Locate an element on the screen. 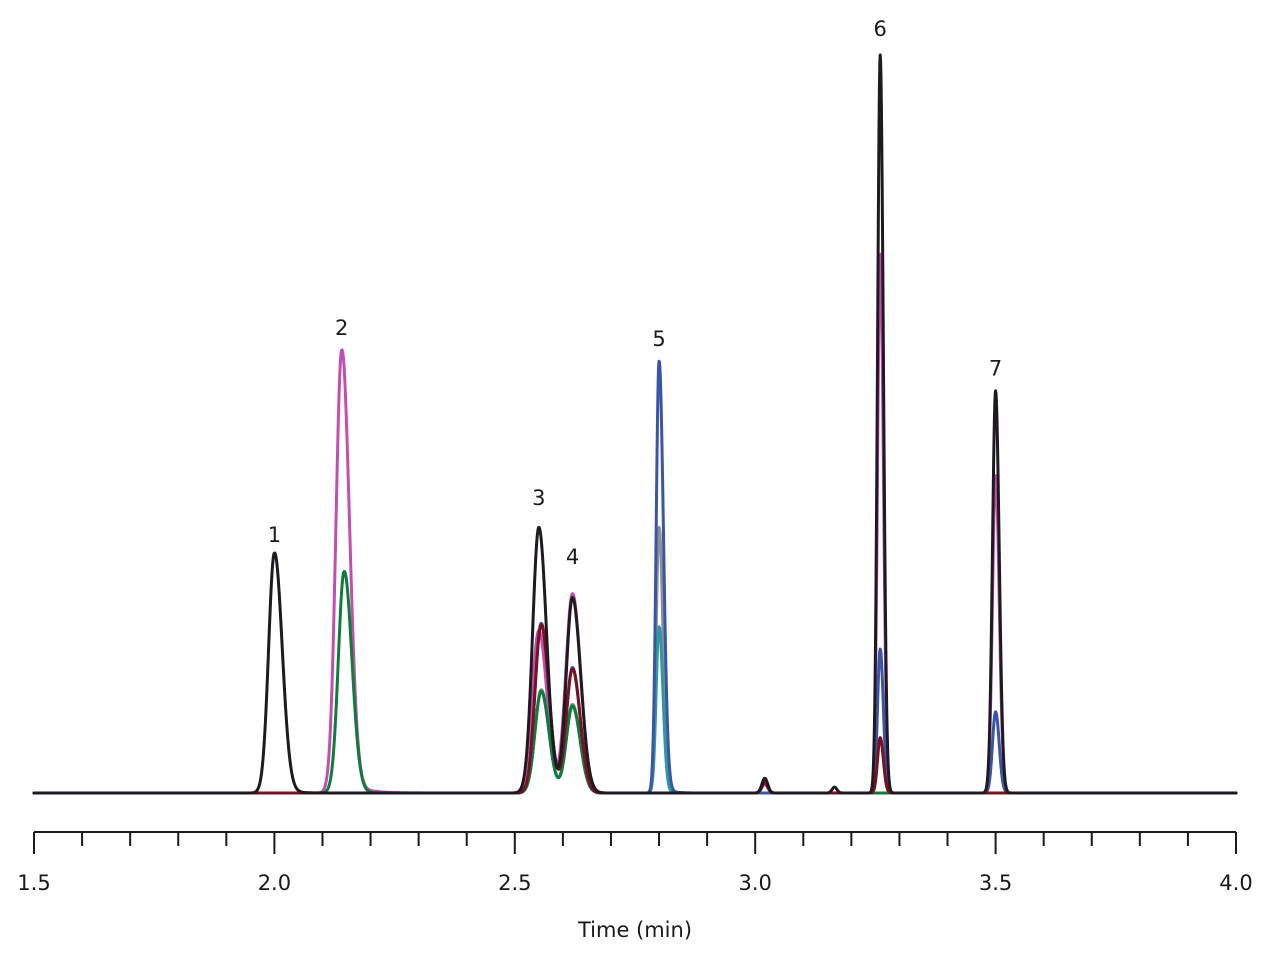 The width and height of the screenshot is (1271, 963). peak-label-7: 7 is located at coordinates (995, 369).